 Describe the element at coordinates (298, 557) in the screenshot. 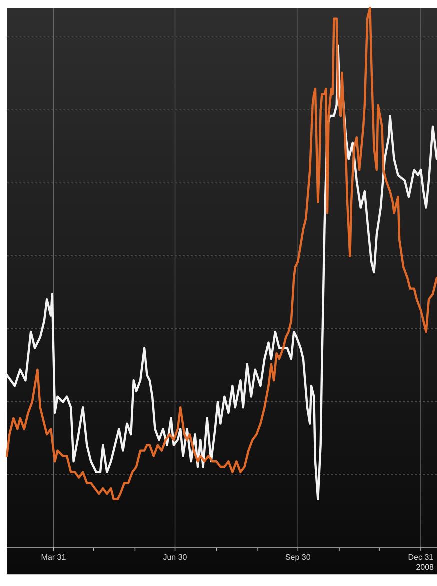

I see `x-tick-label: Sep 30` at that location.